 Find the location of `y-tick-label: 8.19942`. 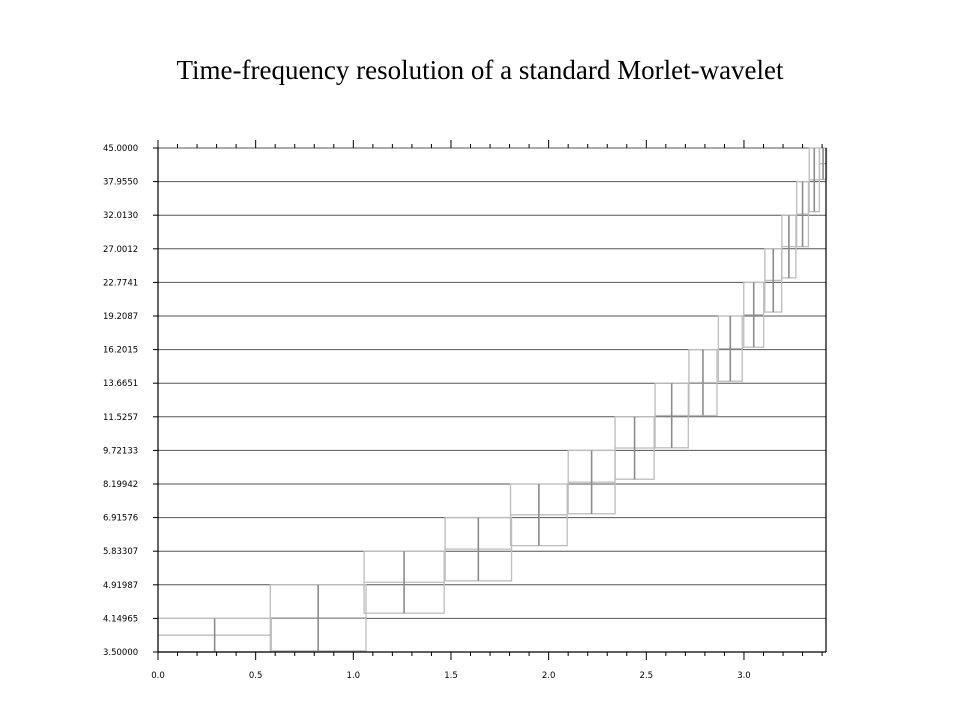

y-tick-label: 8.19942 is located at coordinates (120, 485).